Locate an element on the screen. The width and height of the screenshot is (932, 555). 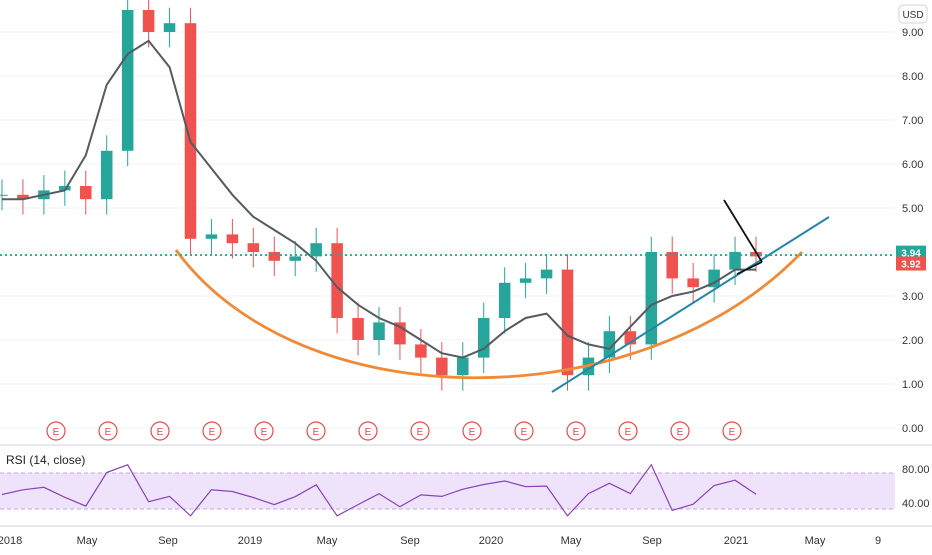
price-tick-label: 7.00 is located at coordinates (912, 121).